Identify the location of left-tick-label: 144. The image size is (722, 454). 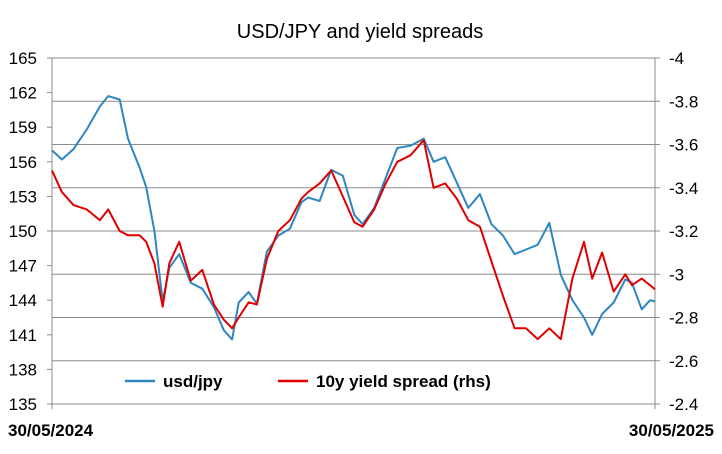
(23, 300).